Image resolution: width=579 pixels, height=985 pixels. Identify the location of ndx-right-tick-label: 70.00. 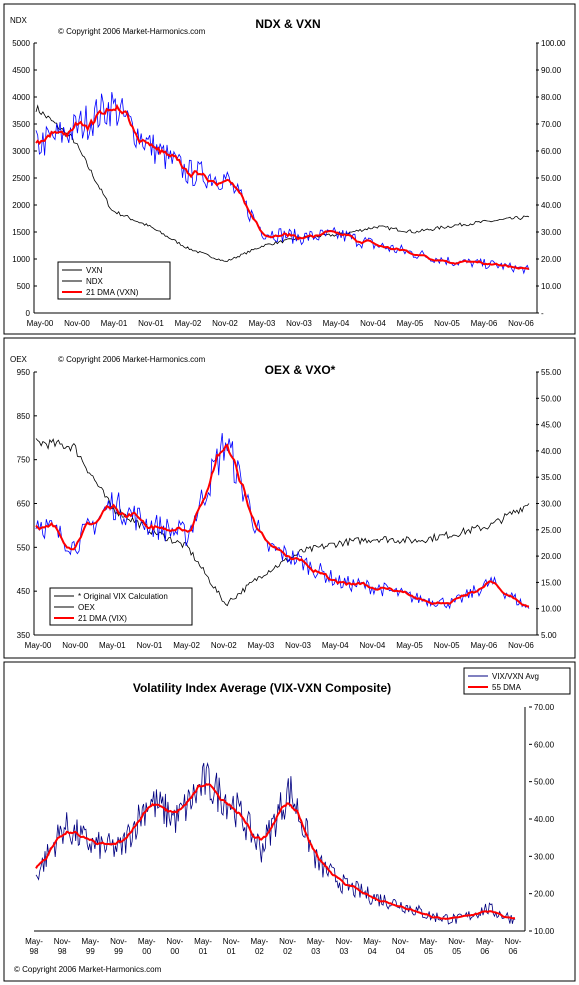
(551, 124).